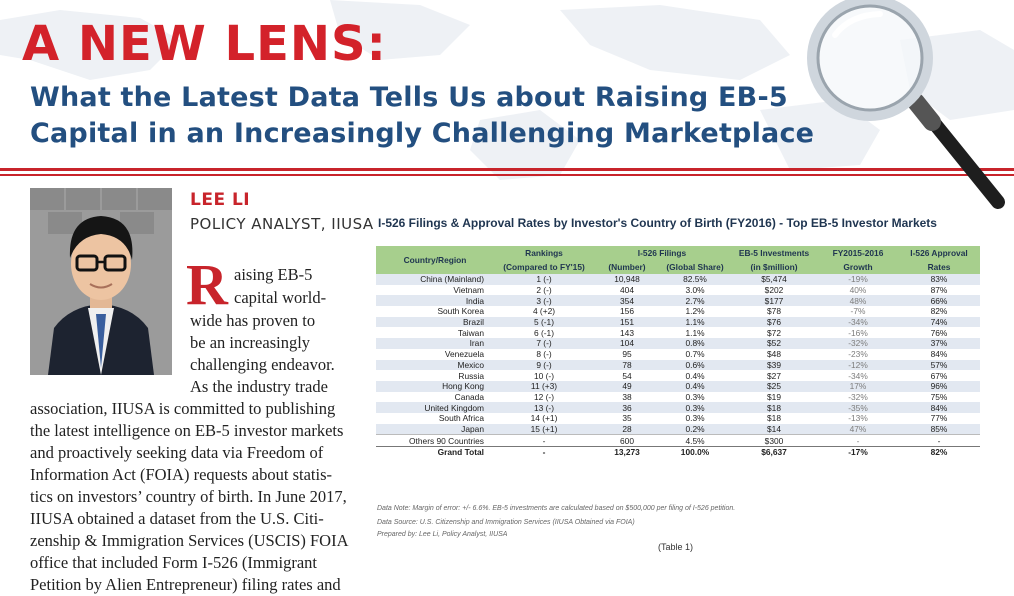 The width and height of the screenshot is (1014, 596). I want to click on cell-growth: 48%, so click(858, 301).